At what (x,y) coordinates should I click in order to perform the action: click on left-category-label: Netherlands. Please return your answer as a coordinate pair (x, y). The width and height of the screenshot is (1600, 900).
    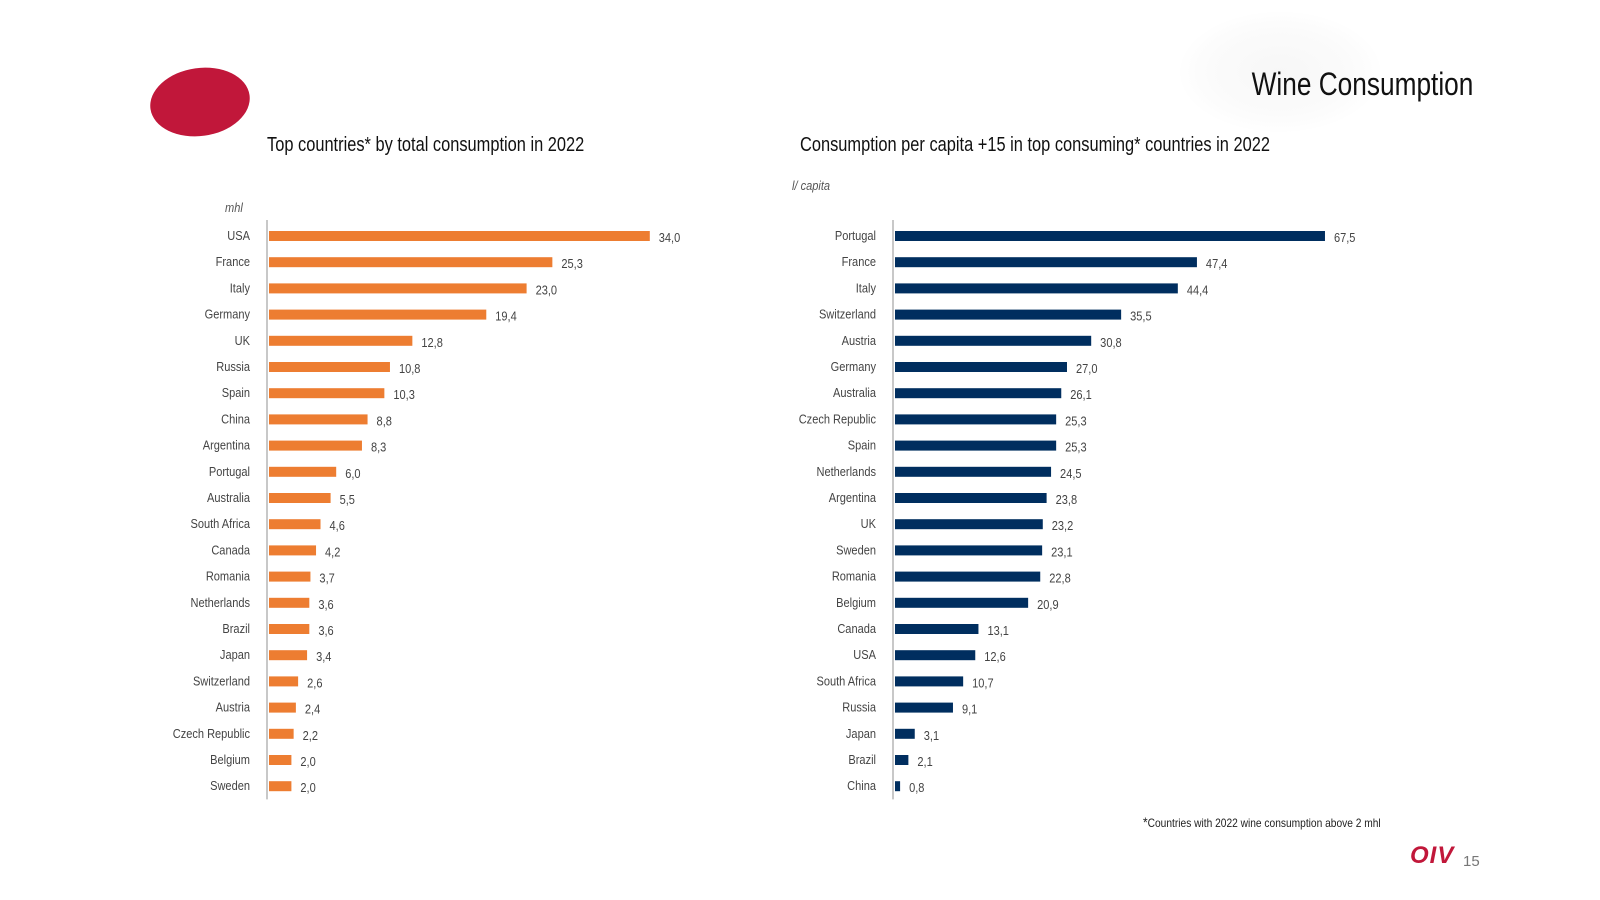
    Looking at the image, I should click on (220, 602).